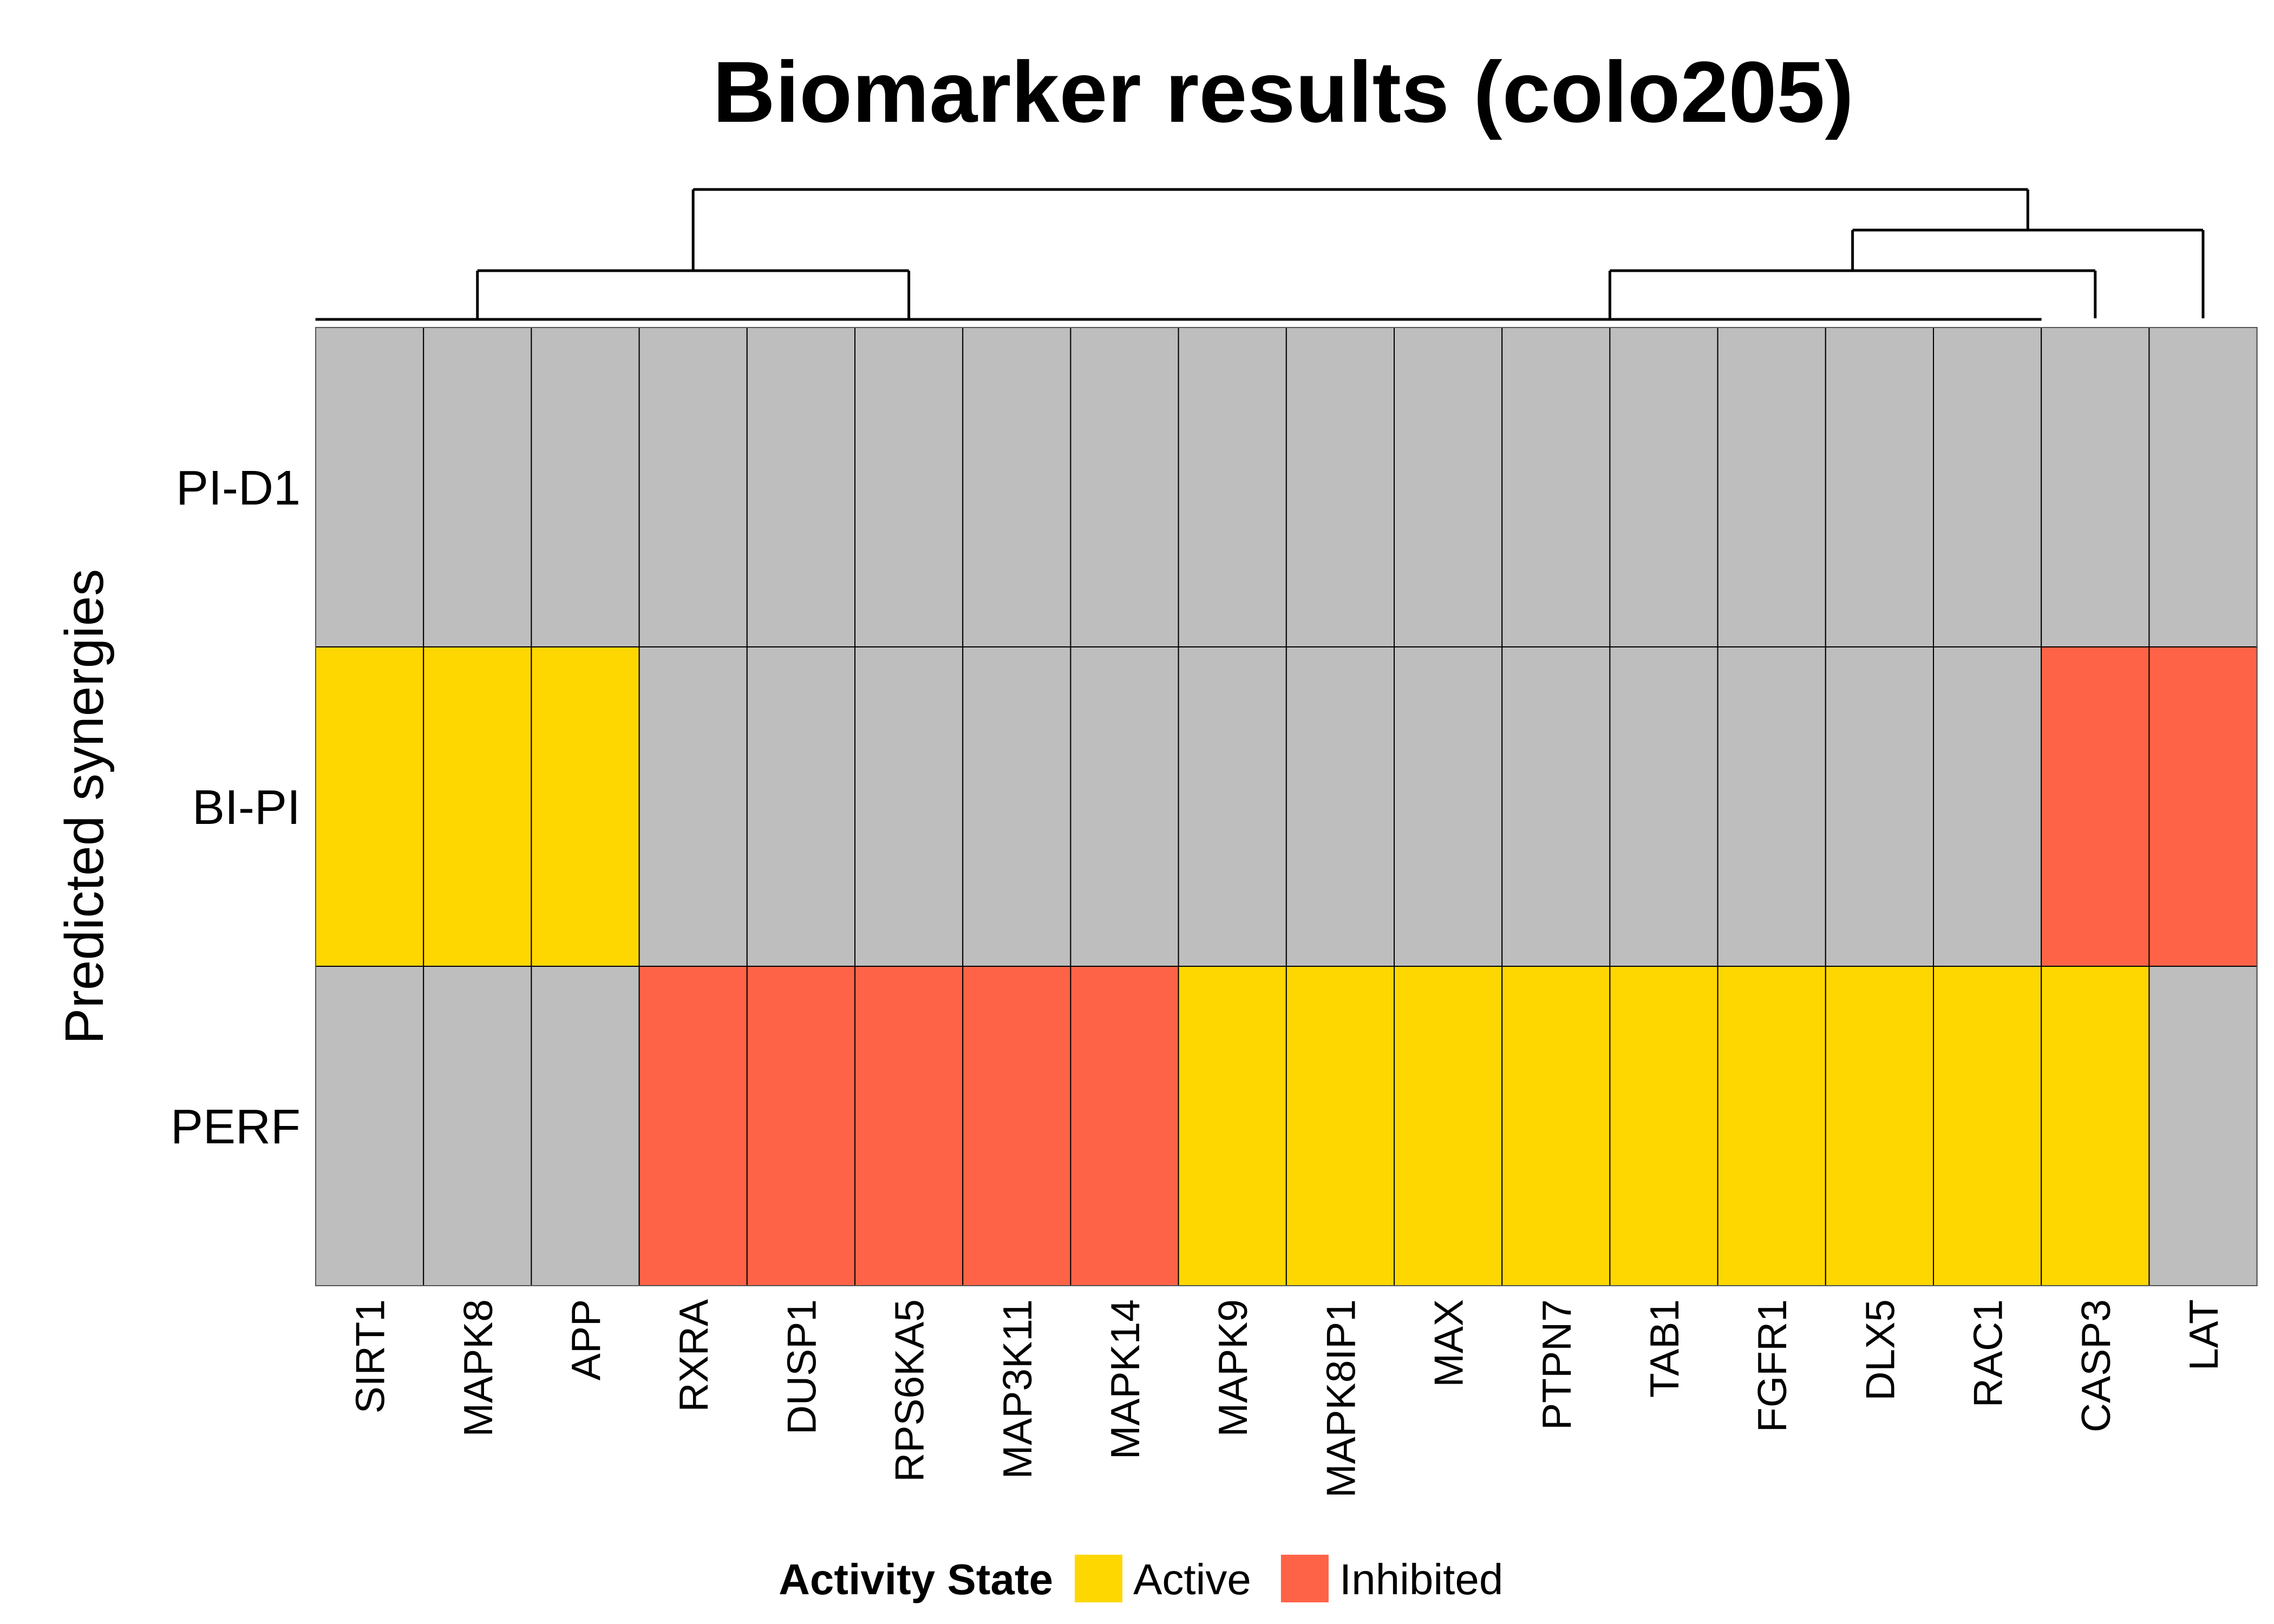 This screenshot has width=2274, height=1624. What do you see at coordinates (909, 1126) in the screenshot?
I see `heatmap-cell-perf-rps6ka5` at bounding box center [909, 1126].